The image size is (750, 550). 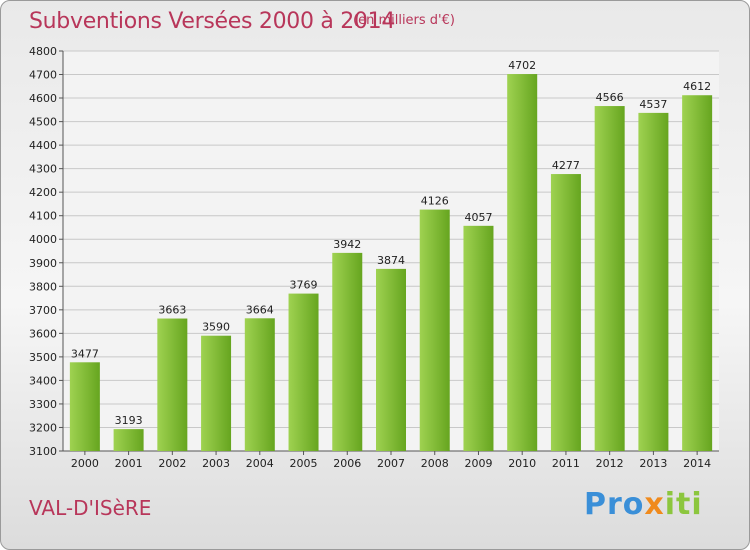 I want to click on x-tick-label: 2010, so click(x=522, y=463).